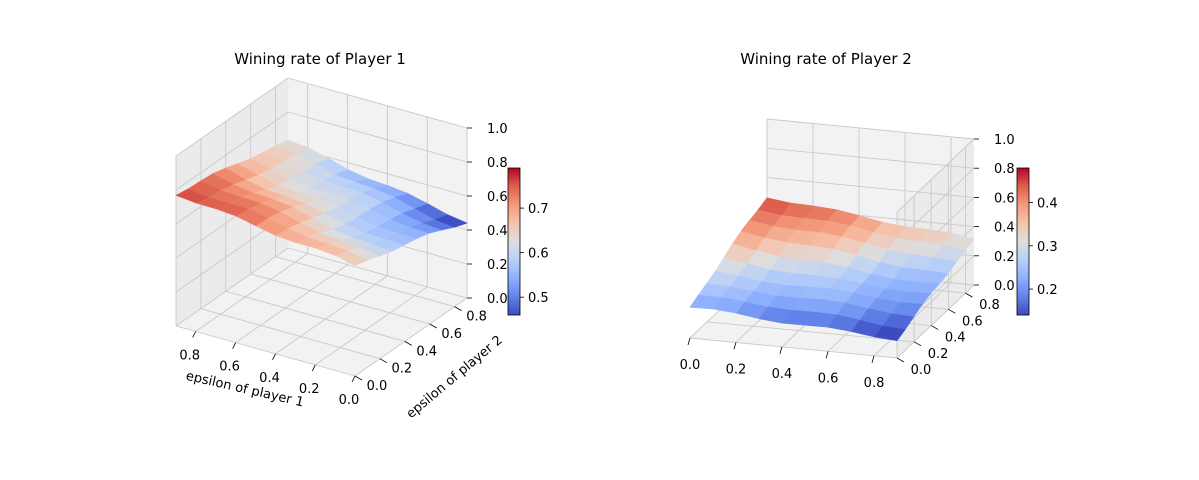 Image resolution: width=1199 pixels, height=480 pixels. I want to click on colorbar-tick-label: 0.2, so click(1047, 290).